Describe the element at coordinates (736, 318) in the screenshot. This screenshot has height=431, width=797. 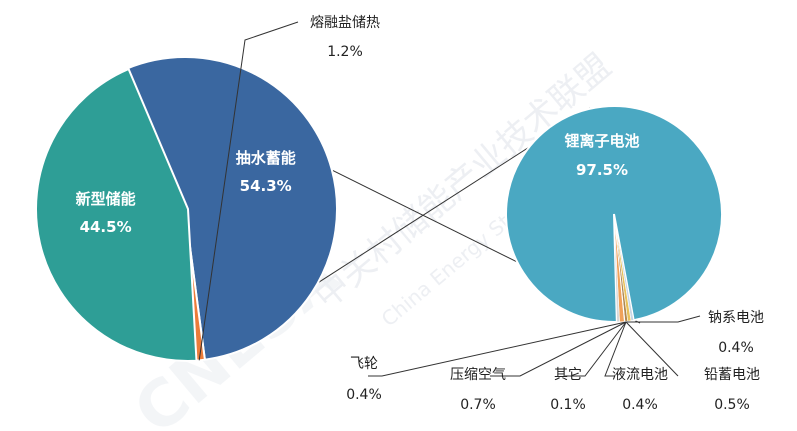
I see `detail-label-1: 钠系电池` at that location.